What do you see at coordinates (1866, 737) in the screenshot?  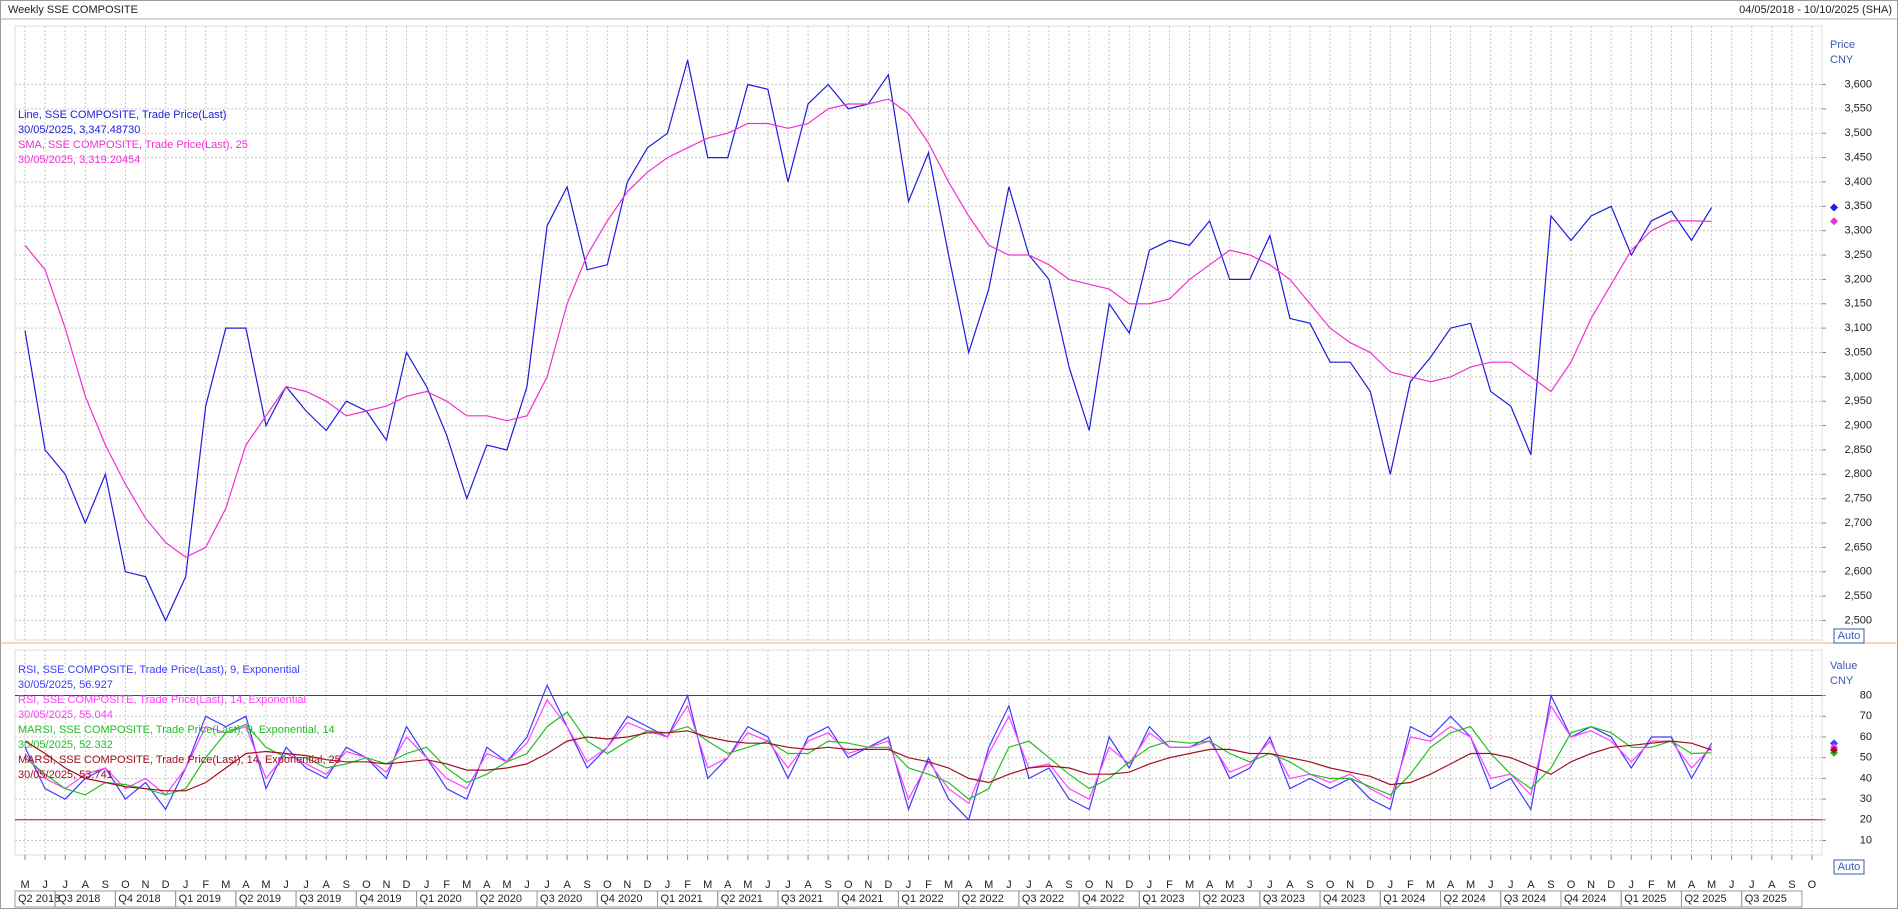 I see `y-tick-label: 60` at bounding box center [1866, 737].